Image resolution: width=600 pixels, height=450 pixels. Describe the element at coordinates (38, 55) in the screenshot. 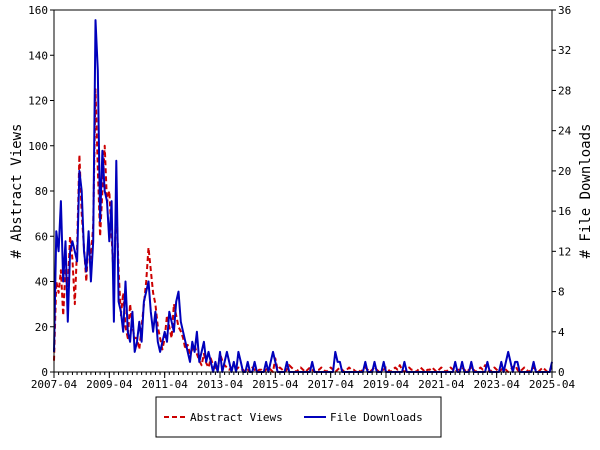

I see `y-left-tick-label: 140` at that location.